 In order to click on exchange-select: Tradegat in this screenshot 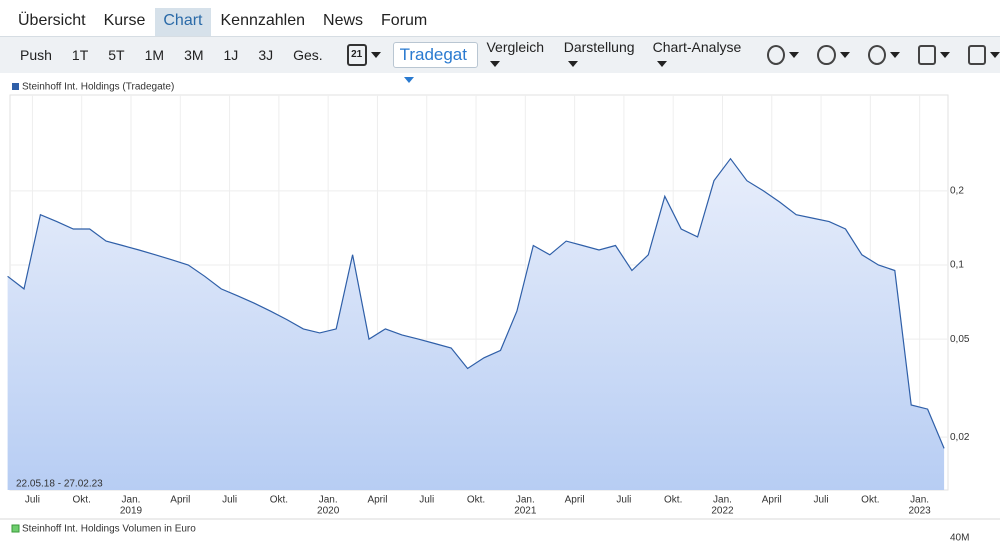, I will do `click(435, 62)`.